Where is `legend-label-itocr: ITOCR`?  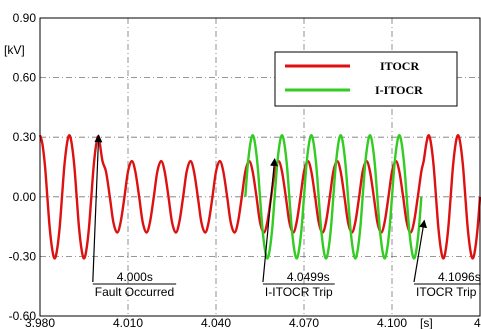
legend-label-itocr: ITOCR is located at coordinates (399, 66).